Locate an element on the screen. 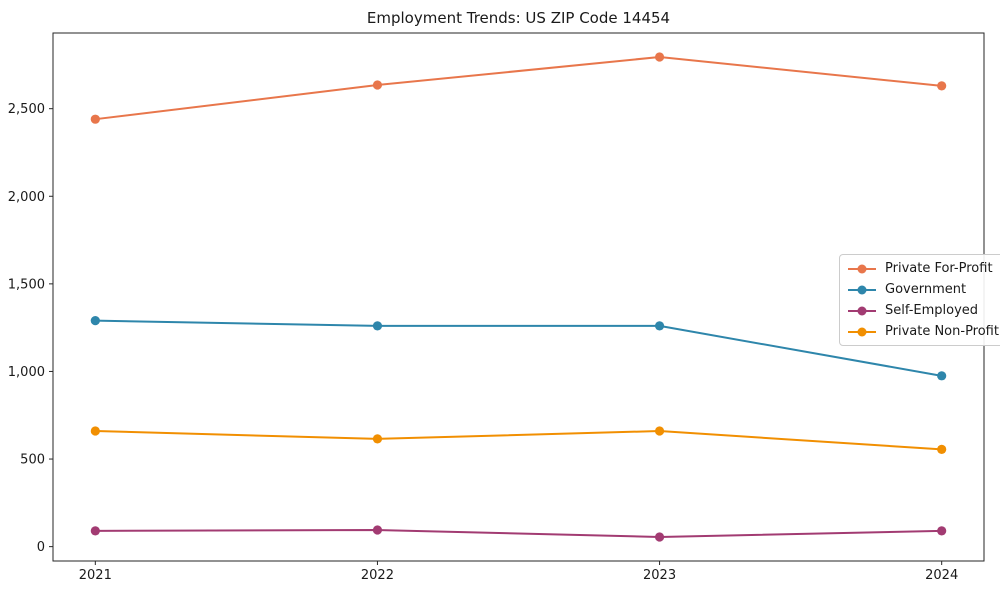 The height and width of the screenshot is (600, 1000). legend-item: Private Non-Profit is located at coordinates (923, 331).